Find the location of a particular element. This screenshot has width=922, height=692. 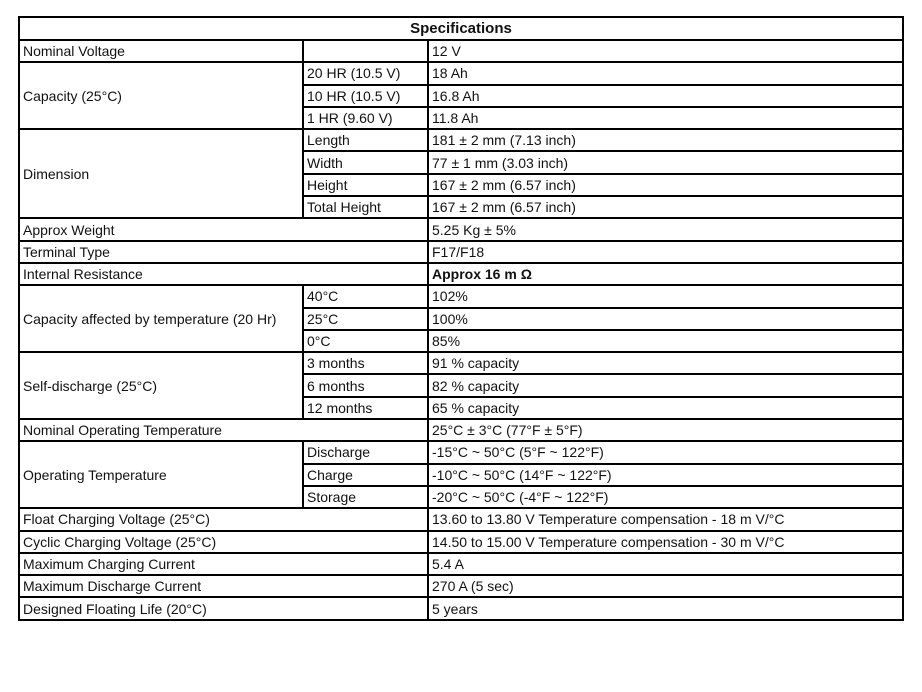

spec-condition: Total Height is located at coordinates (365, 207).